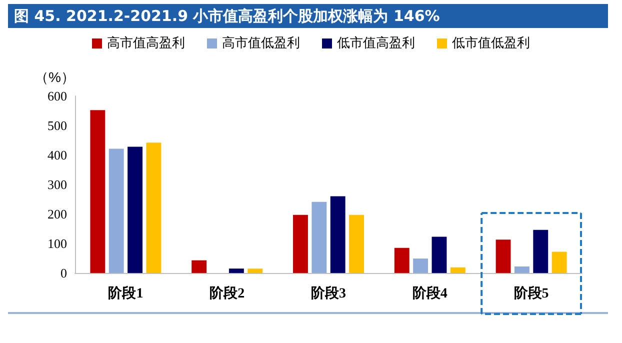 The height and width of the screenshot is (343, 622). I want to click on y-axis-title: （%）, so click(54, 77).